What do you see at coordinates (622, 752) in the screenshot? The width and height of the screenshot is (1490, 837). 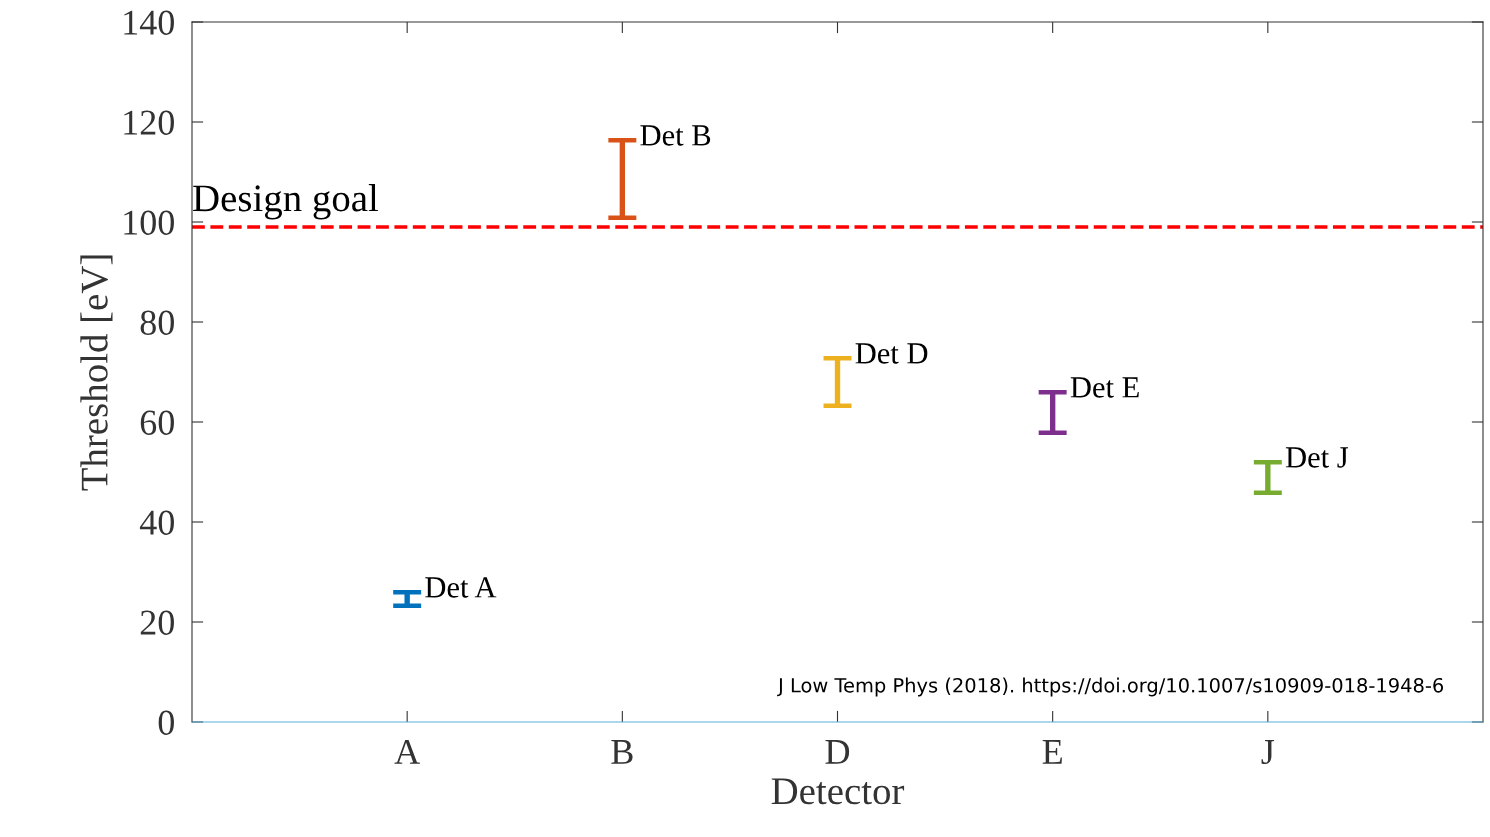 I see `x-tick-label: B` at bounding box center [622, 752].